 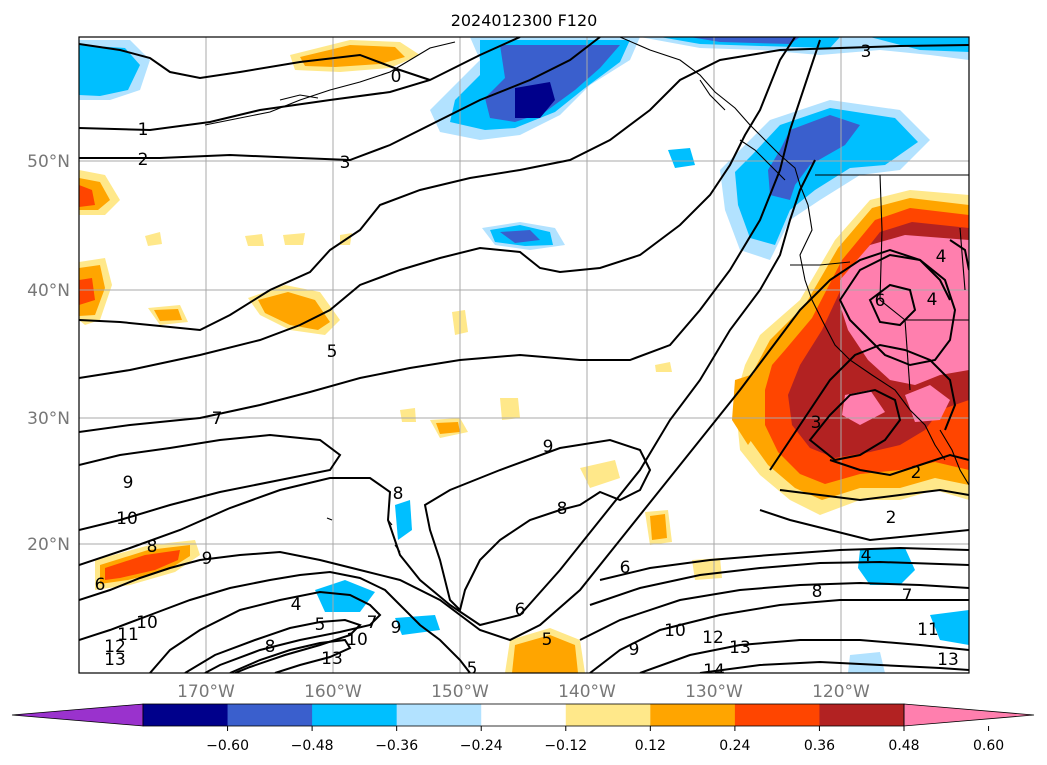 What do you see at coordinates (841, 692) in the screenshot?
I see `lon-label: 120°W` at bounding box center [841, 692].